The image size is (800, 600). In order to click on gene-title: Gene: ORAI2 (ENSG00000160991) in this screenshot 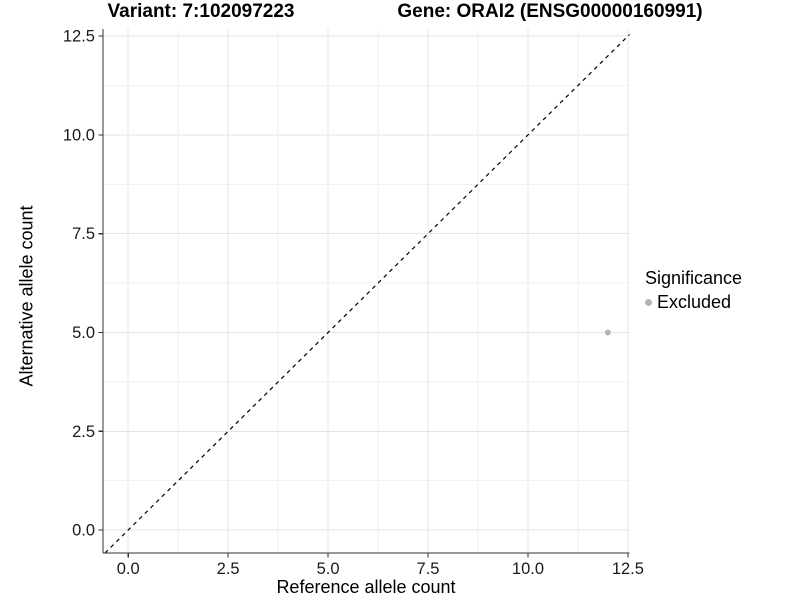, I will do `click(550, 11)`.